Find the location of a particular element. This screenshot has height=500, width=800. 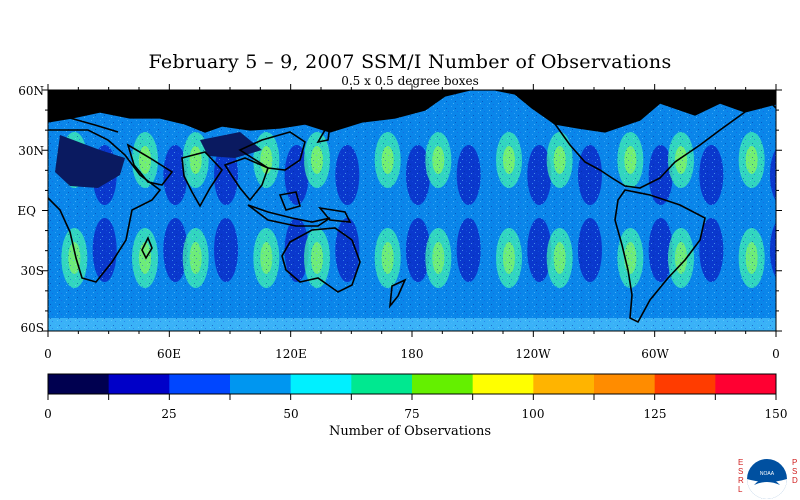

coast-new-zealand is located at coordinates (397, 293).